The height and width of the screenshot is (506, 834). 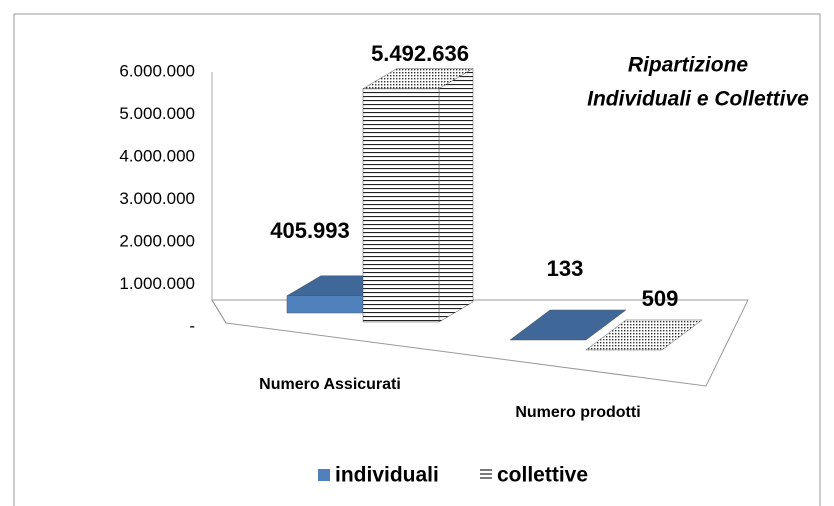 What do you see at coordinates (577, 412) in the screenshot?
I see `x-tick-label: Numero prodotti` at bounding box center [577, 412].